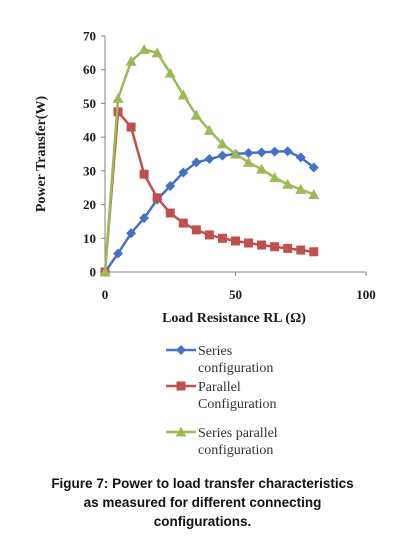 Image resolution: width=405 pixels, height=541 pixels. Describe the element at coordinates (89, 204) in the screenshot. I see `y-tick-label: 20` at that location.